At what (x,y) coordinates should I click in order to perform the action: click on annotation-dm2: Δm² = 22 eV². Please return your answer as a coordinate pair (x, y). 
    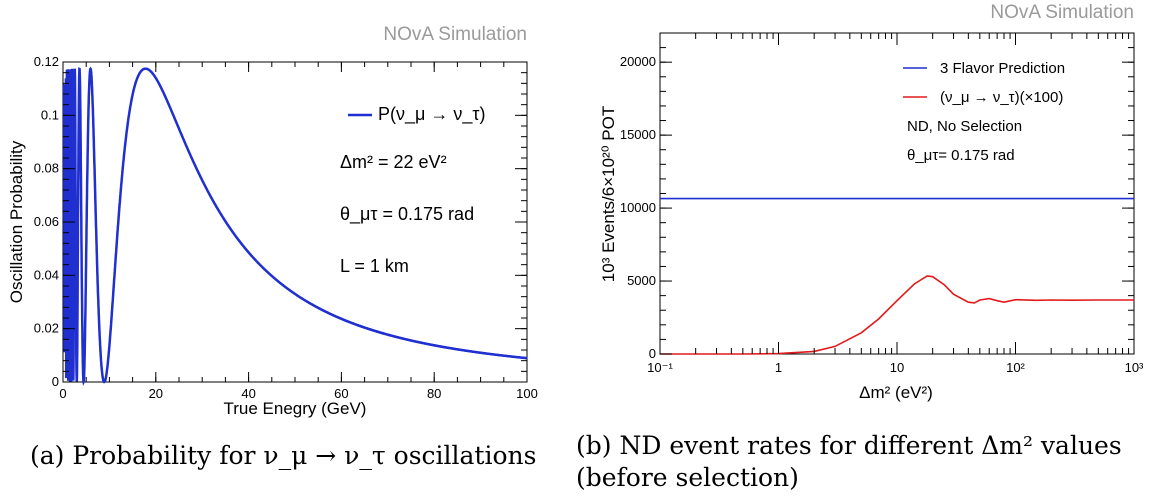
    Looking at the image, I should click on (393, 162).